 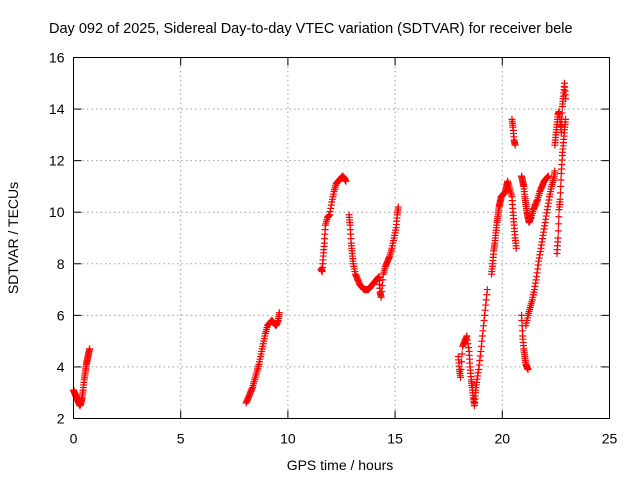 What do you see at coordinates (61, 264) in the screenshot?
I see `y-tick-label: 8` at bounding box center [61, 264].